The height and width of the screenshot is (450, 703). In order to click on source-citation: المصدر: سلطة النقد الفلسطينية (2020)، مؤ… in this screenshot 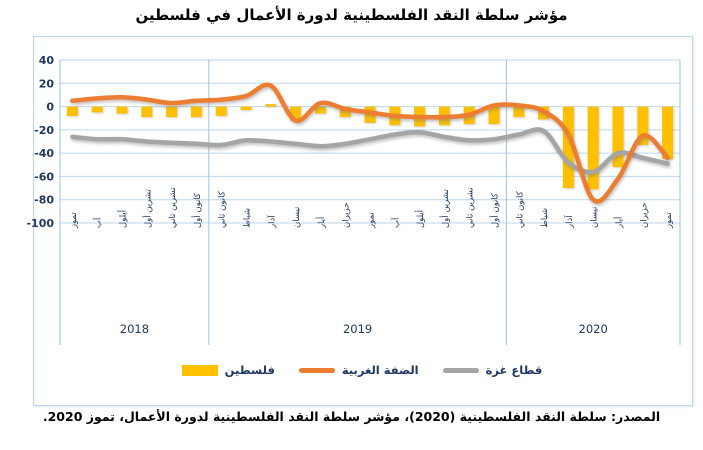, I will do `click(351, 416)`.